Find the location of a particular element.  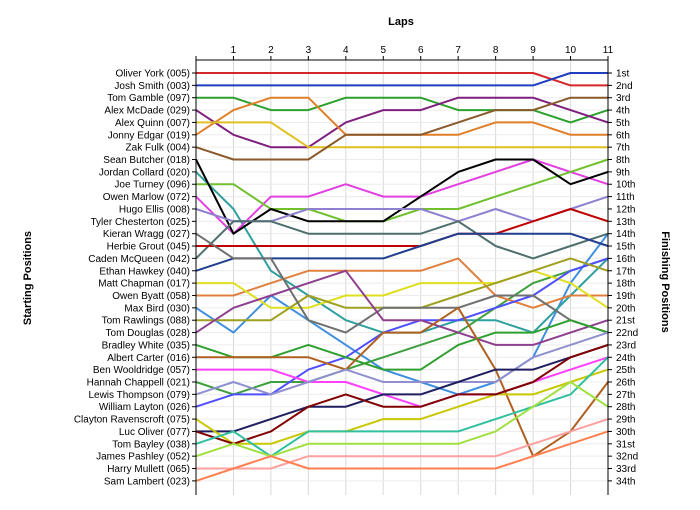

starting-position-label: Max Bird (030) is located at coordinates (157, 308).